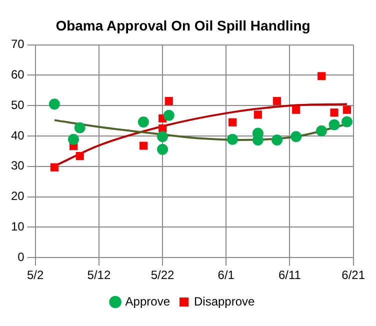 The height and width of the screenshot is (326, 376). What do you see at coordinates (17, 165) in the screenshot?
I see `y-tick-label: 30` at bounding box center [17, 165].